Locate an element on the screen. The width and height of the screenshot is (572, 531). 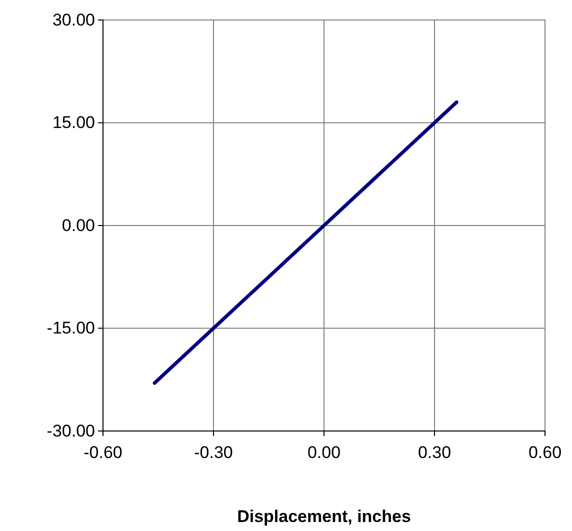
x-tick-label: -0.60 is located at coordinates (103, 452).